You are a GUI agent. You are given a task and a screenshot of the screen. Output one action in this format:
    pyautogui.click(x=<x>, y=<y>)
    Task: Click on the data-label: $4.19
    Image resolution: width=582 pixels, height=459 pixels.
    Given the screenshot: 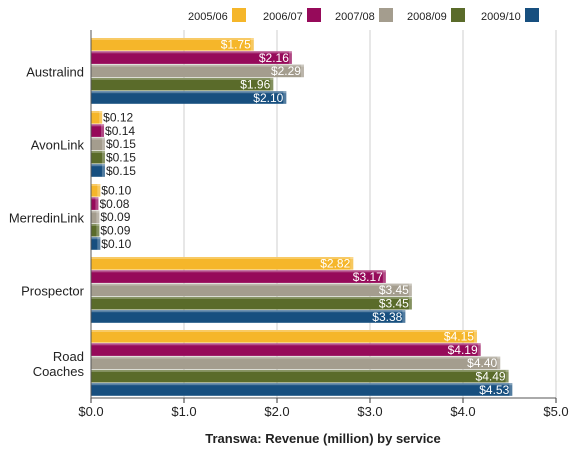 What is the action you would take?
    pyautogui.click(x=463, y=350)
    